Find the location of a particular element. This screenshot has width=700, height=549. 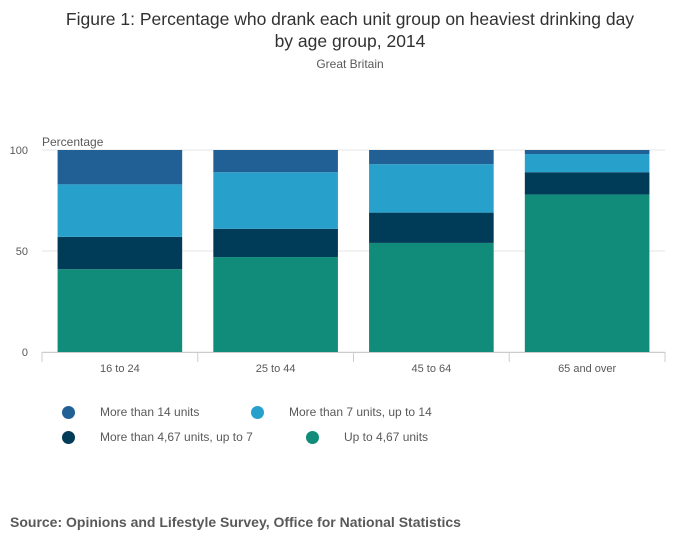

legend-item: More than 14 units is located at coordinates (130, 412).